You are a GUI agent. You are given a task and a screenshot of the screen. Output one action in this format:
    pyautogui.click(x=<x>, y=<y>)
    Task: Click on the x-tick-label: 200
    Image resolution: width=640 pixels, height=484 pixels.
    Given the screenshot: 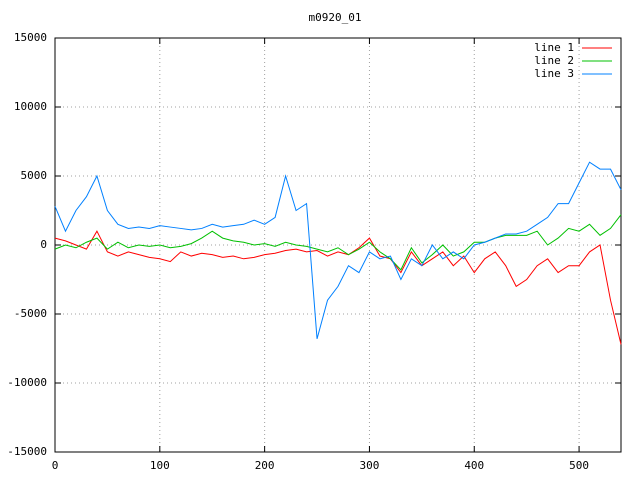 What is the action you would take?
    pyautogui.click(x=265, y=465)
    